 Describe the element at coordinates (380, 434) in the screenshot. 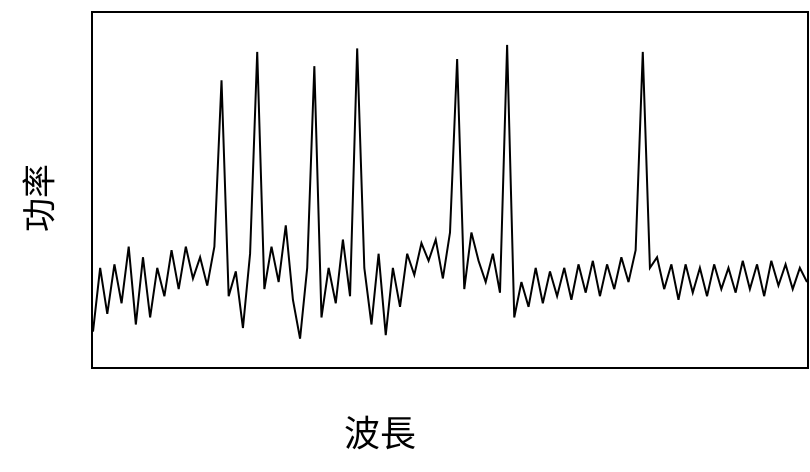

I see `x-axis-label: 波長` at that location.